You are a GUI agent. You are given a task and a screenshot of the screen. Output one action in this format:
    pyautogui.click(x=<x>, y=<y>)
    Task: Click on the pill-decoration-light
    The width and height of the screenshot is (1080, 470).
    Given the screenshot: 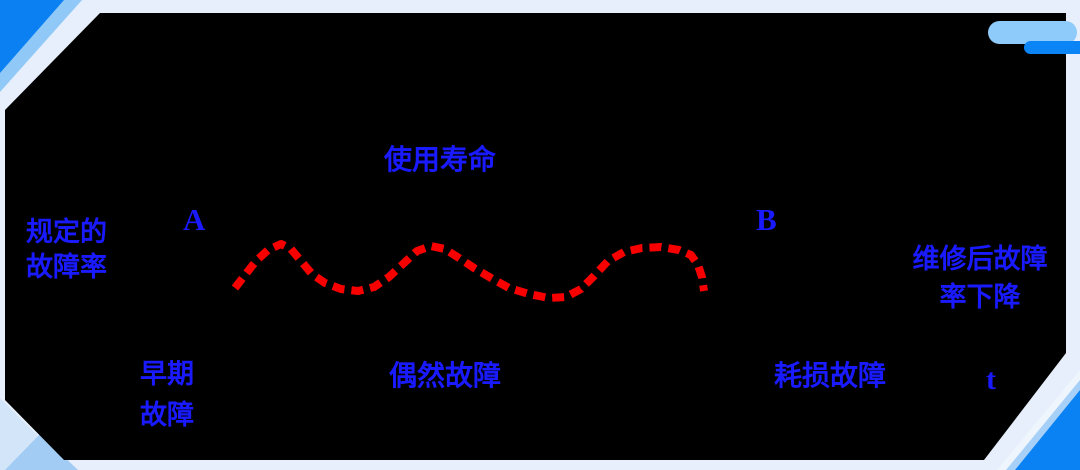 What is the action you would take?
    pyautogui.click(x=1032, y=32)
    